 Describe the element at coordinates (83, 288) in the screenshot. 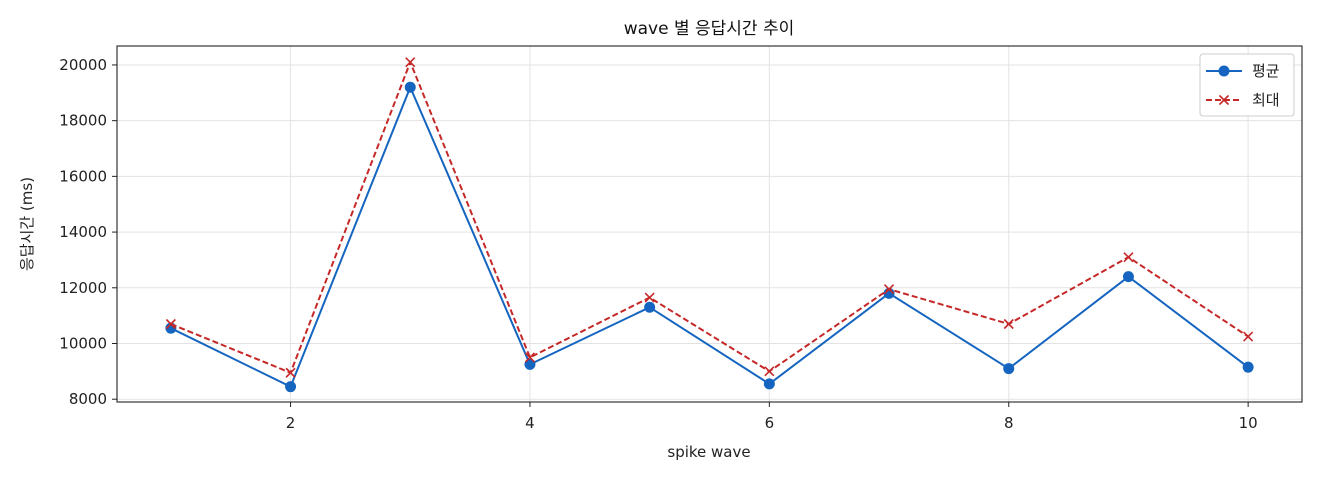

I see `y-tick-label: 12000` at that location.